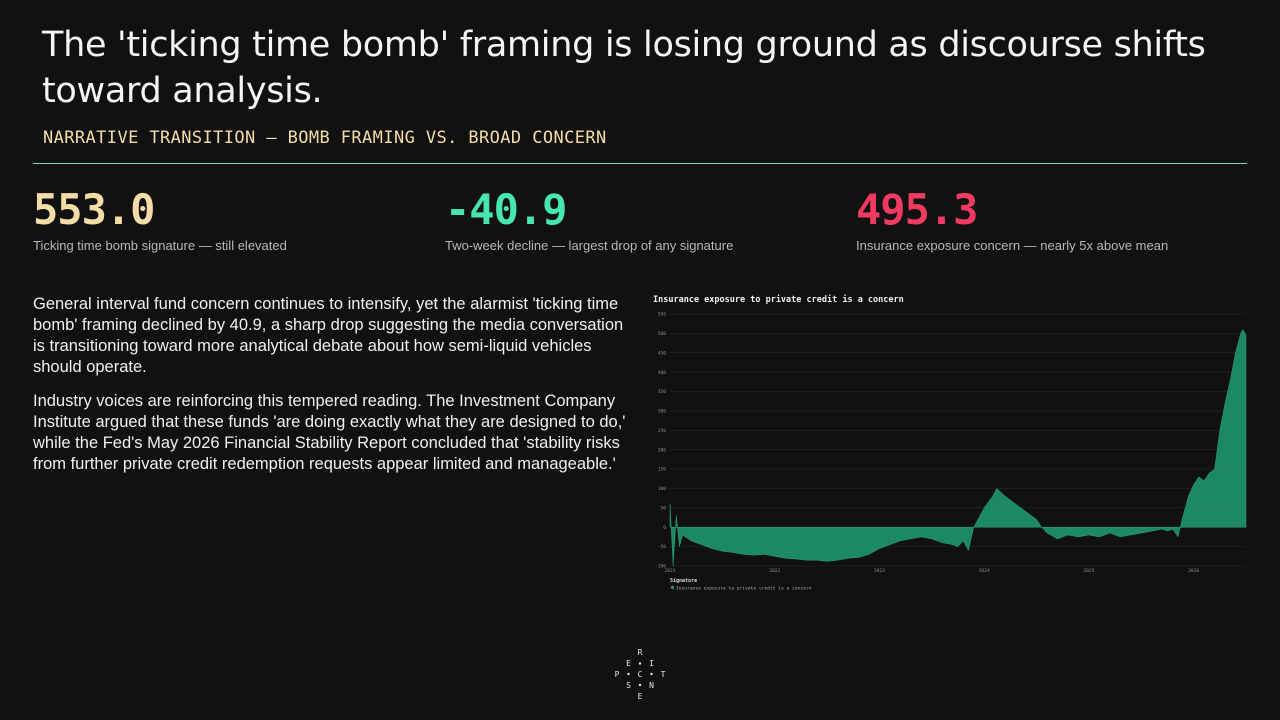 Image resolution: width=1280 pixels, height=720 pixels. Describe the element at coordinates (958, 447) in the screenshot. I see `series-area` at that location.